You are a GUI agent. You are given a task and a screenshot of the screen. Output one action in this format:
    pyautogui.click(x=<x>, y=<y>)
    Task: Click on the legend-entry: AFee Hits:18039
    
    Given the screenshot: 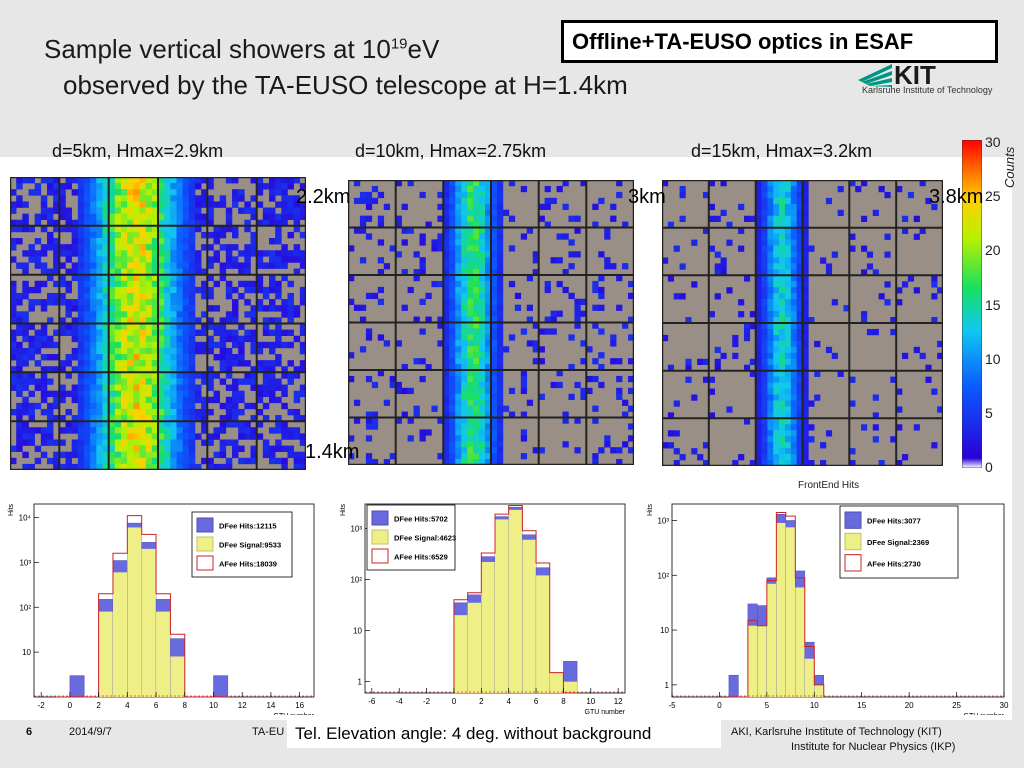 What is the action you would take?
    pyautogui.click(x=248, y=564)
    